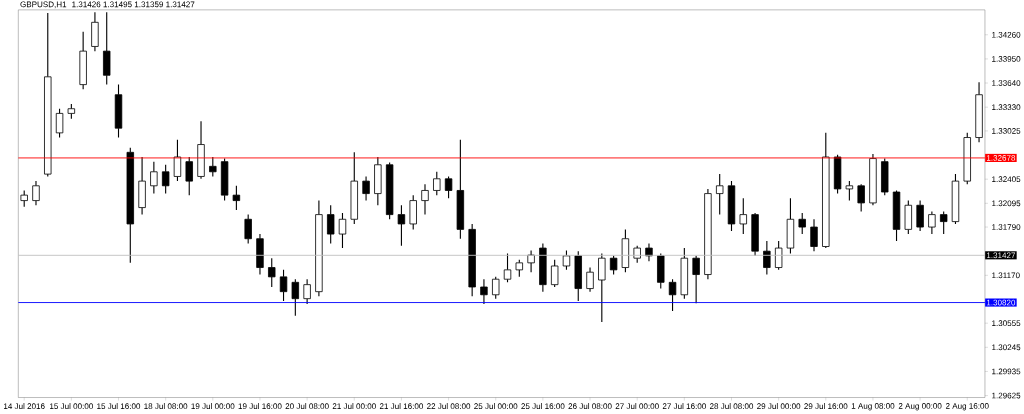 The width and height of the screenshot is (1024, 414). Describe the element at coordinates (401, 406) in the screenshot. I see `x-tick-label: 21 Jul 16:00` at that location.